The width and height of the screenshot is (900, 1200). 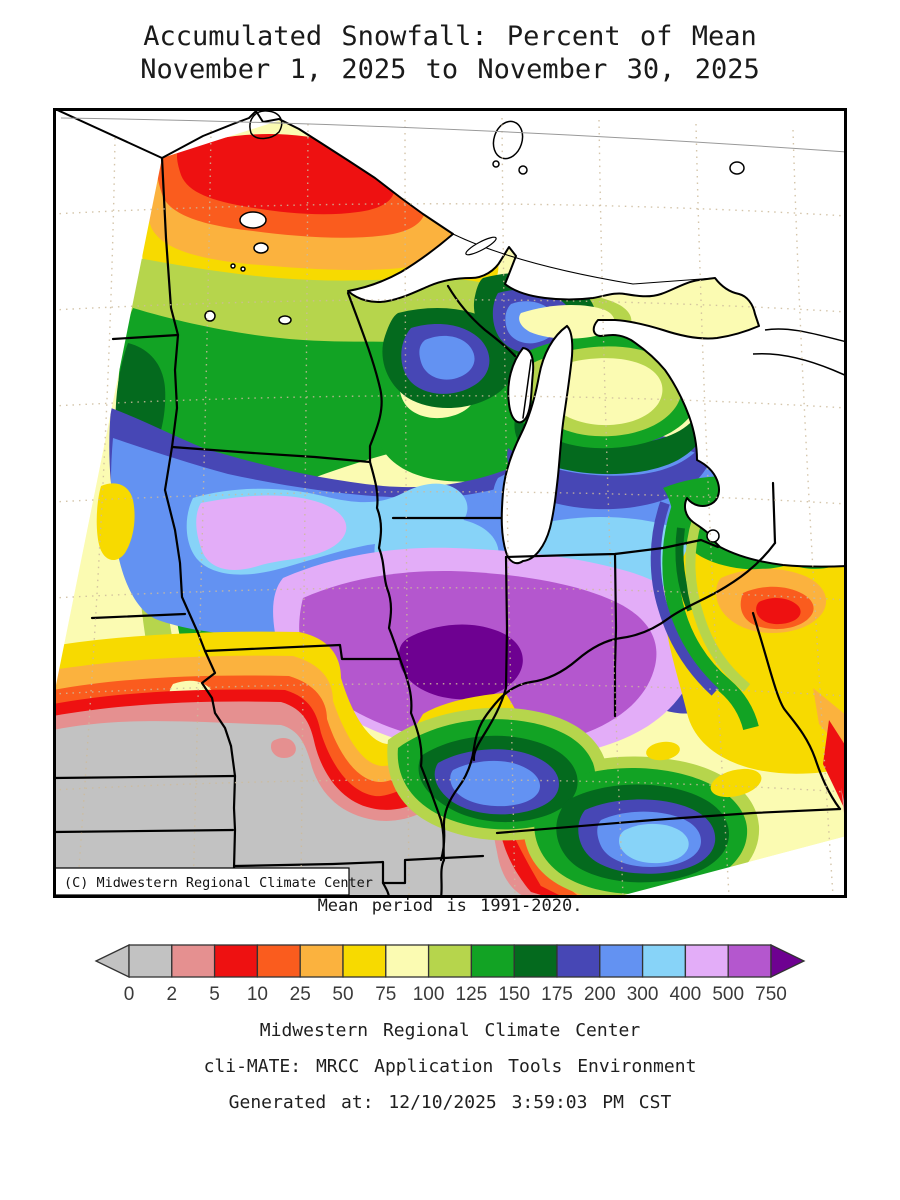 I want to click on border-wi-mi, so click(x=481, y=321).